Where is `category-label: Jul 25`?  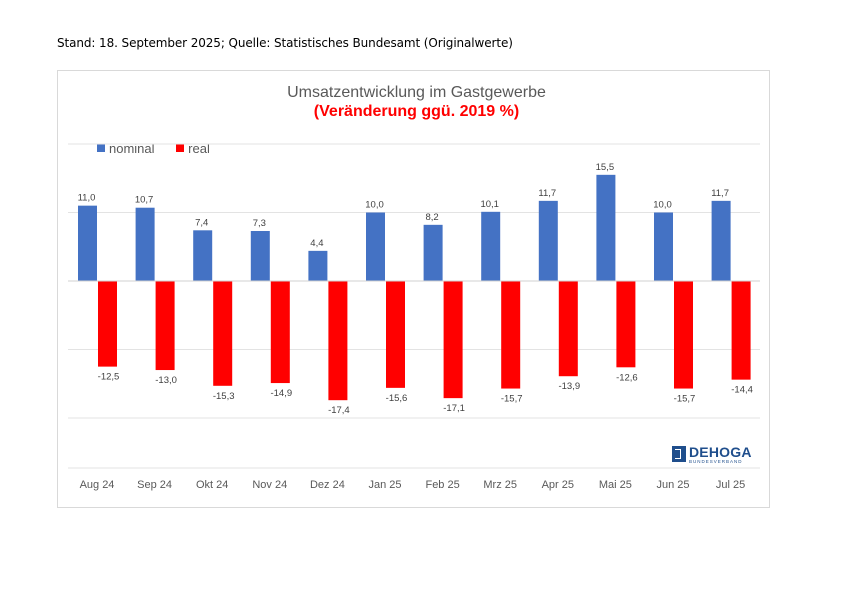 category-label: Jul 25 is located at coordinates (730, 485).